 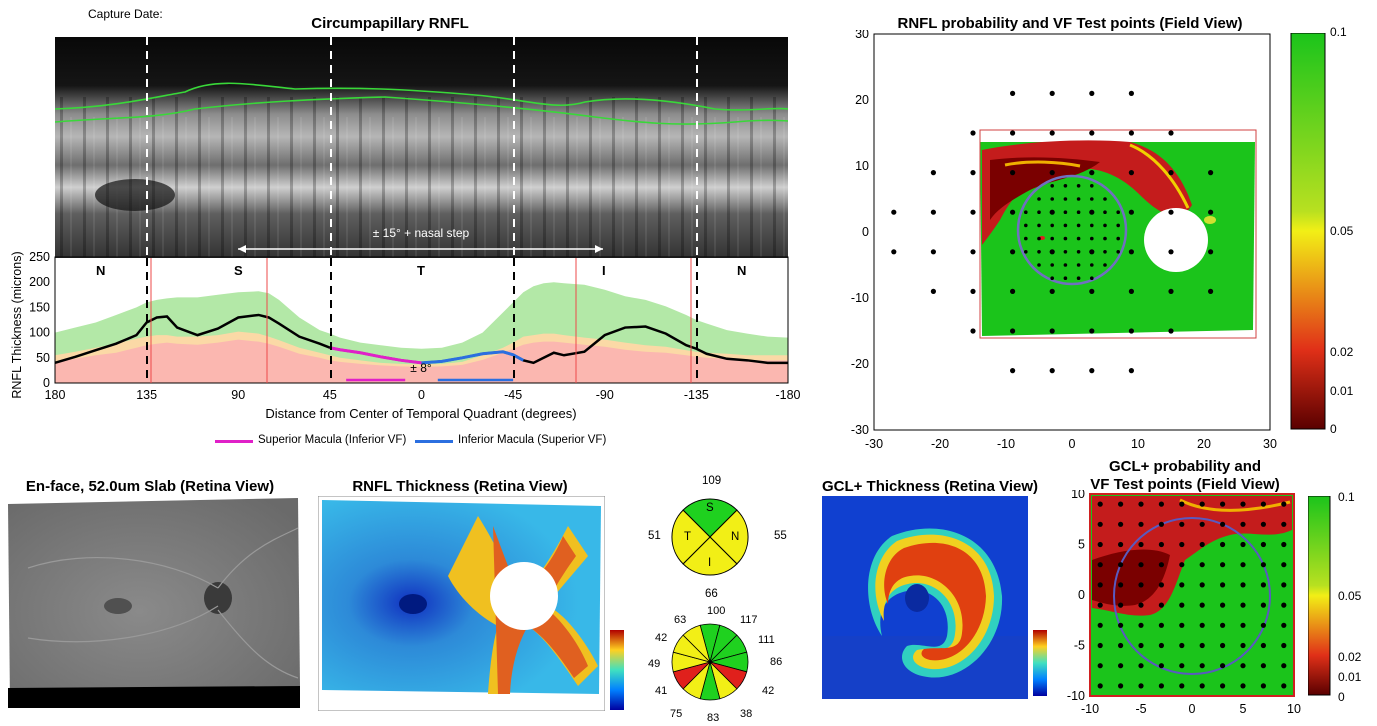 What do you see at coordinates (1346, 497) in the screenshot?
I see `gcl-cbar-tick-1: 0.1` at bounding box center [1346, 497].